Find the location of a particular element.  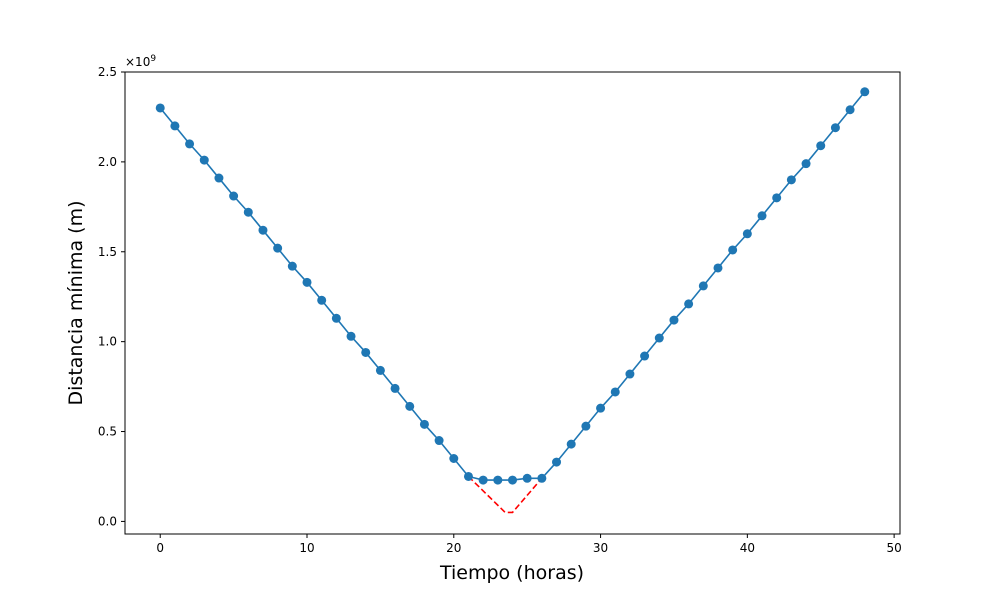

y-axis: 0.0 0.5 1.0 1.5 2.0 2.5 is located at coordinates (111, 296).